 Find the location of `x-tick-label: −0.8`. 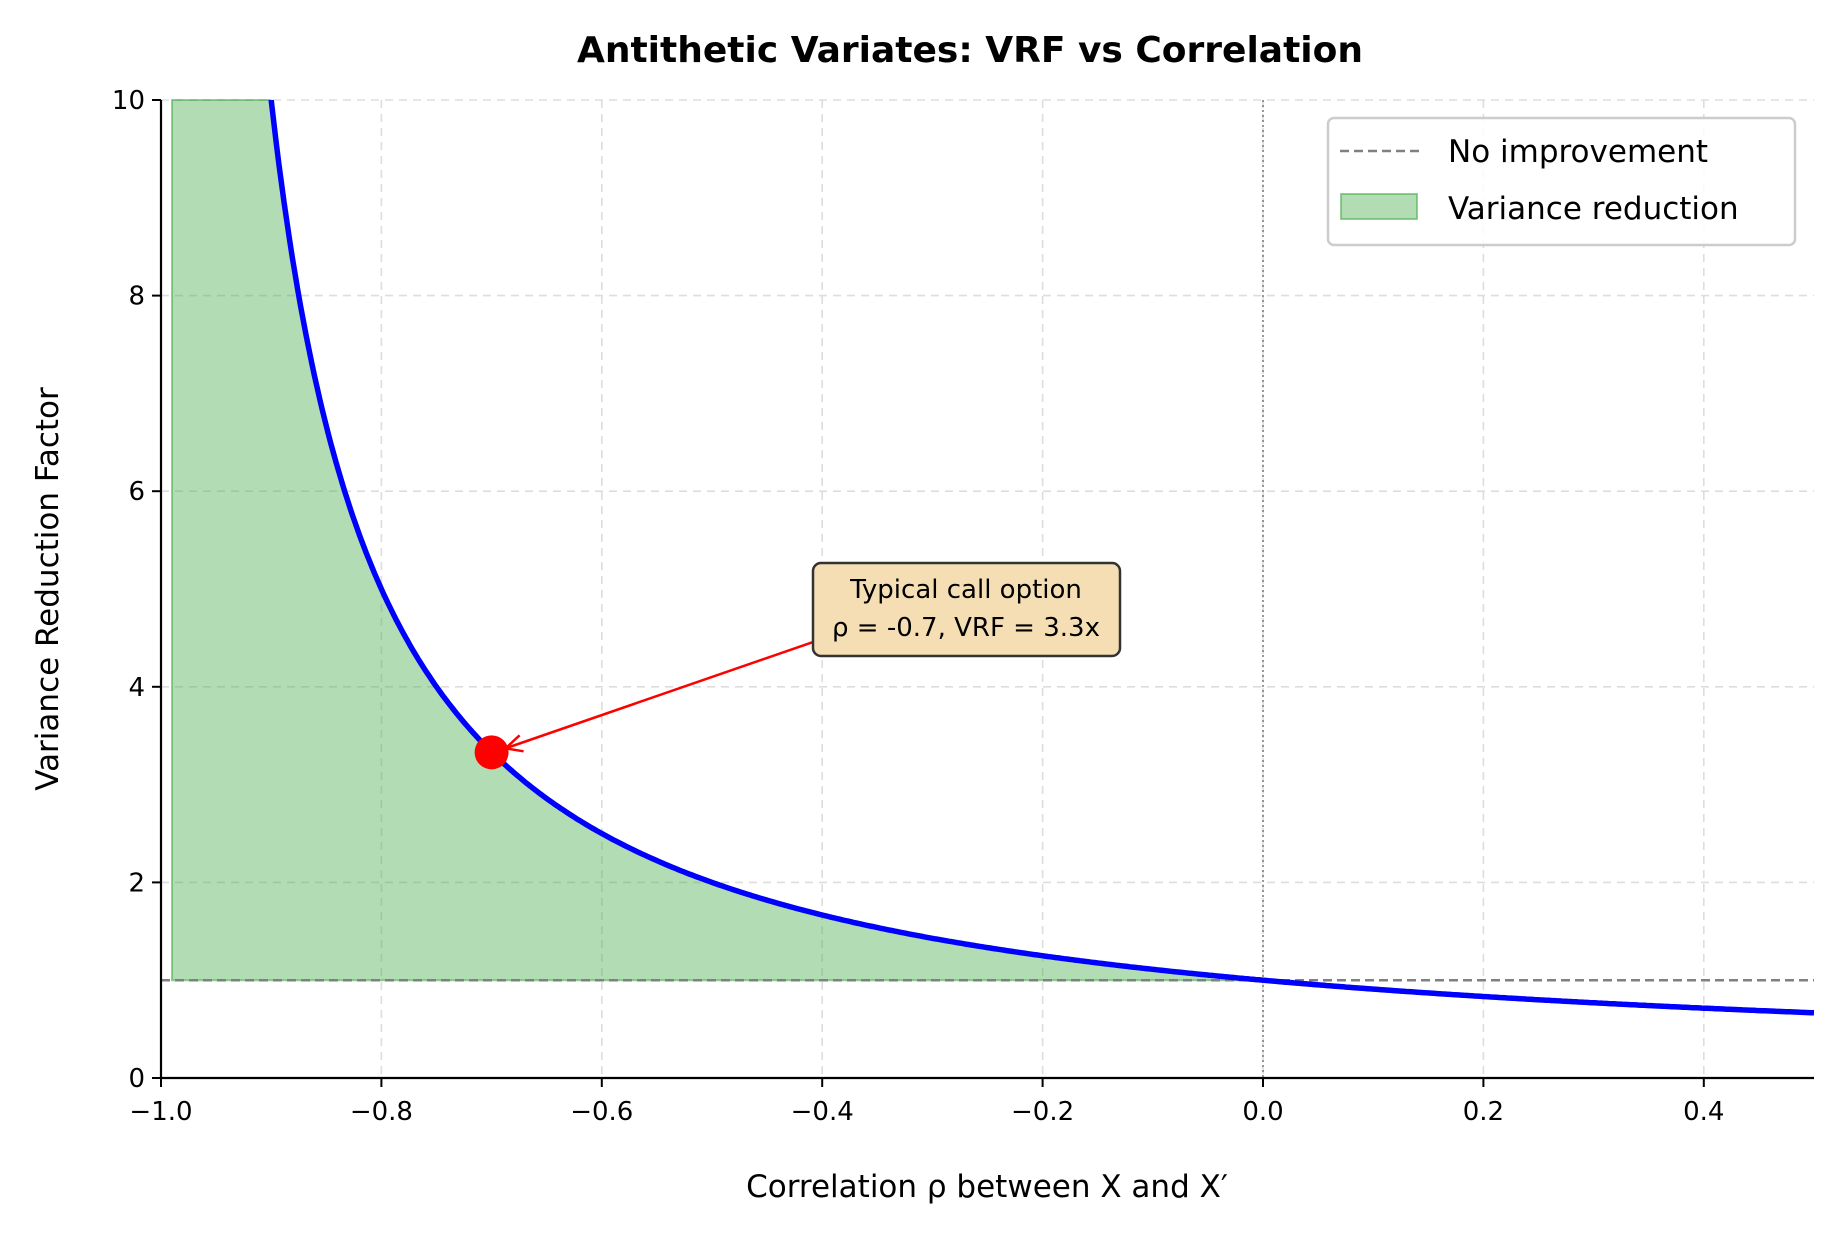

x-tick-label: −0.8 is located at coordinates (381, 1112).